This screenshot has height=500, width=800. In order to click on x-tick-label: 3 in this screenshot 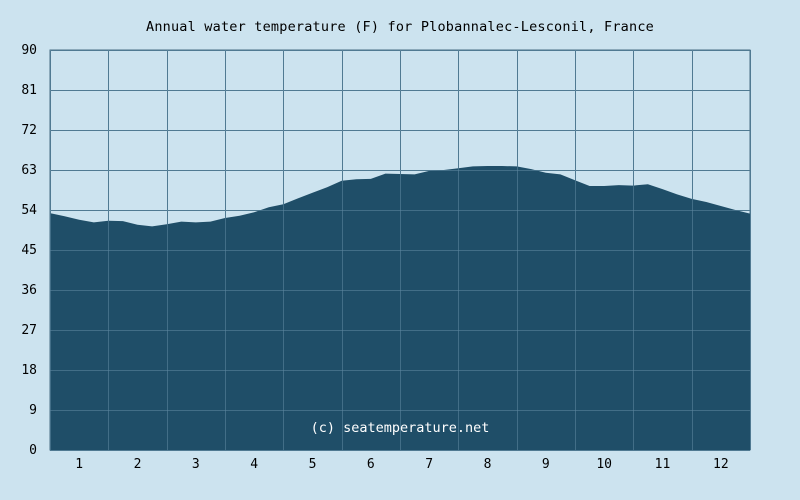, I will do `click(196, 464)`.